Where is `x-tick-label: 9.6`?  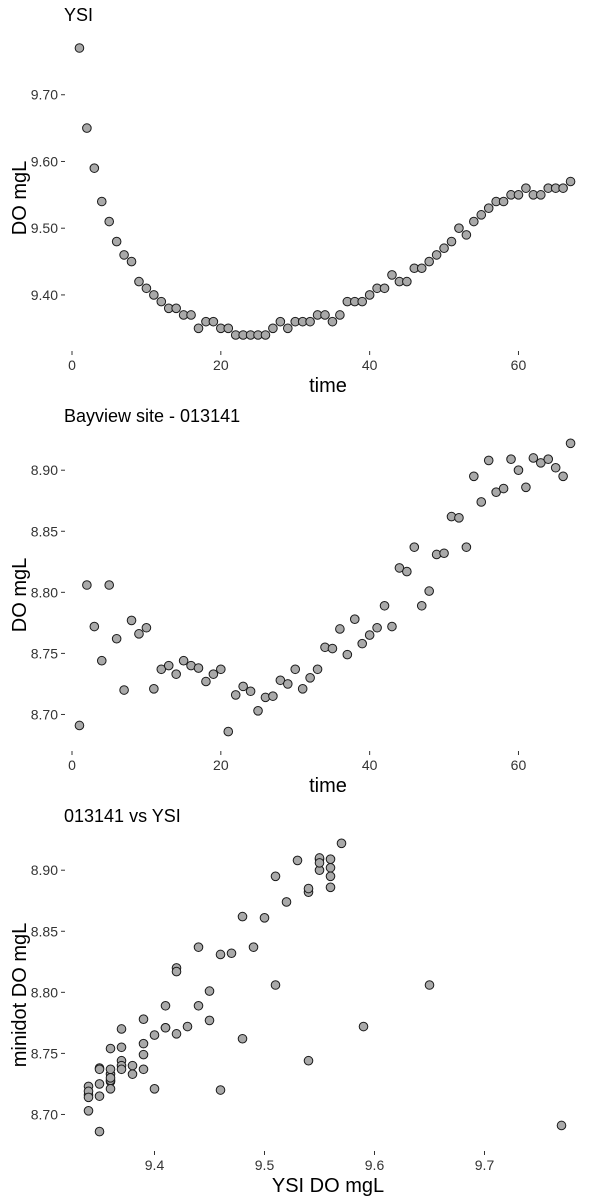
x-tick-label: 9.6 is located at coordinates (375, 1165).